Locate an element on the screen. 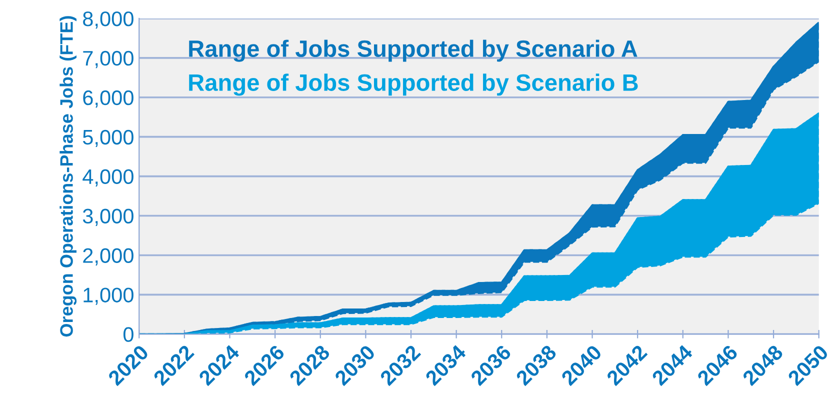 Image resolution: width=833 pixels, height=410 pixels. text: Range of Jobs Supported by Scenario A is located at coordinates (413, 51).